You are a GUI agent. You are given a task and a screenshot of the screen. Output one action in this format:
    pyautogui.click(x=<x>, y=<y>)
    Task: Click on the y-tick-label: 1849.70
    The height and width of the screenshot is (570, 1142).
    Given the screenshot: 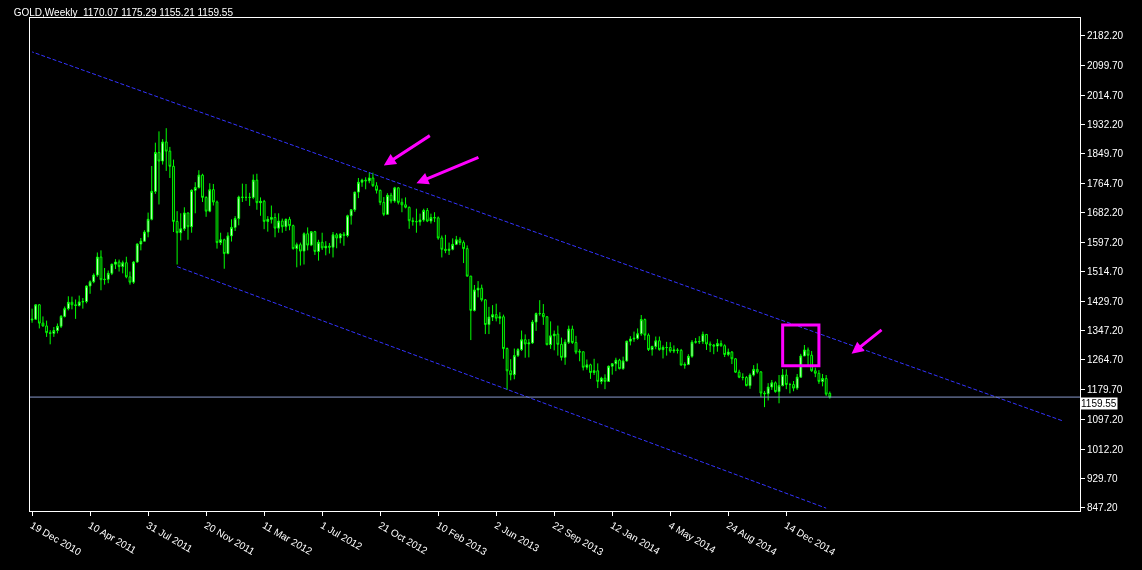 What is the action you would take?
    pyautogui.click(x=1105, y=153)
    